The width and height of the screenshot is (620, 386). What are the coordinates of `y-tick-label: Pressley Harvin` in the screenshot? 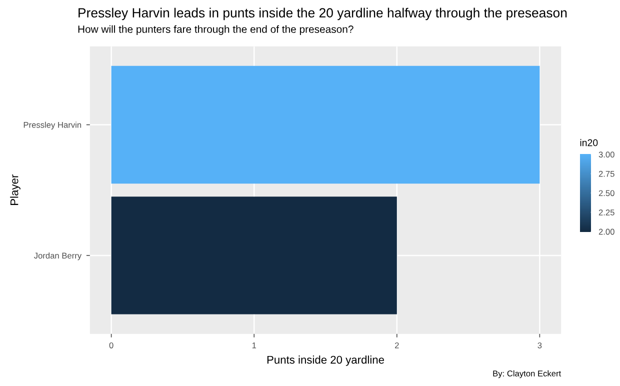 It's located at (53, 126).